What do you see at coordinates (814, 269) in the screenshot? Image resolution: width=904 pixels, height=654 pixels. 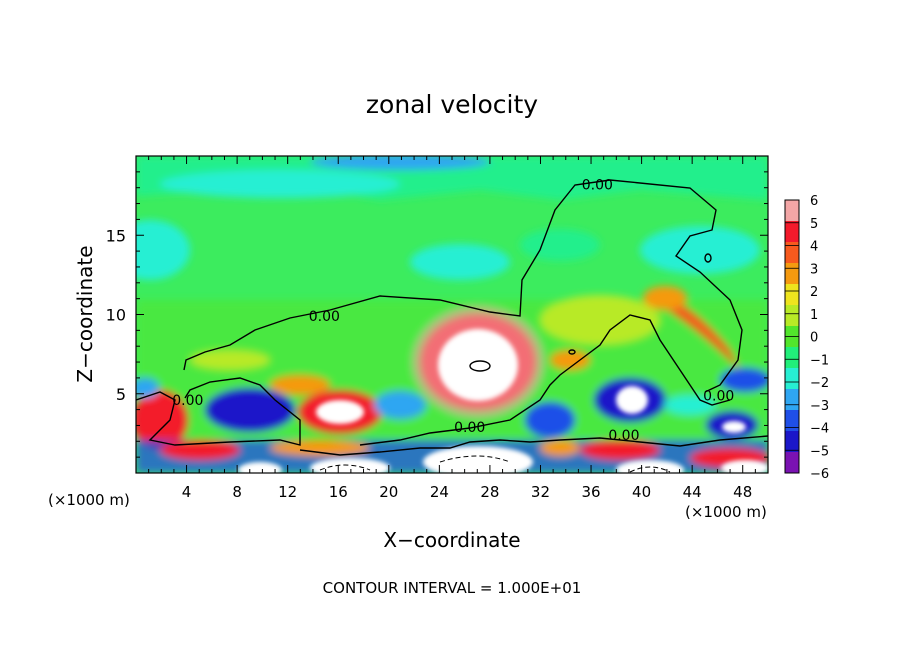 I see `colorbar-label: 3` at bounding box center [814, 269].